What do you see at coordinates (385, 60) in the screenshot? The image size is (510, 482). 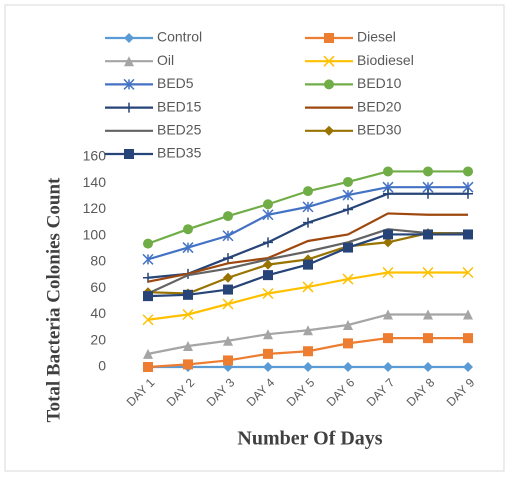 I see `legend-label: Biodiesel` at bounding box center [385, 60].